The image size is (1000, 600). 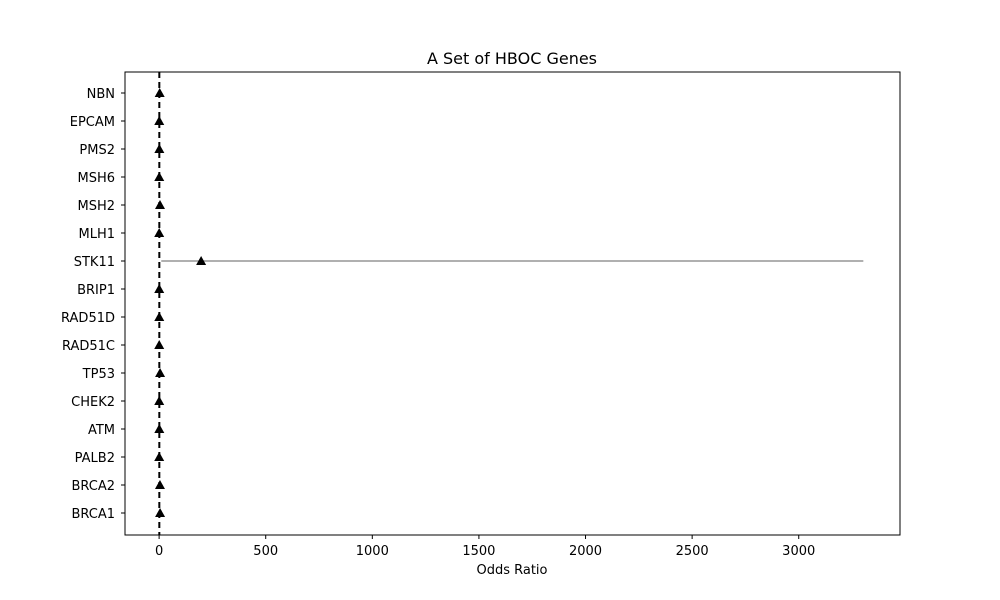 What do you see at coordinates (101, 430) in the screenshot?
I see `y-tick-label: ATM` at bounding box center [101, 430].